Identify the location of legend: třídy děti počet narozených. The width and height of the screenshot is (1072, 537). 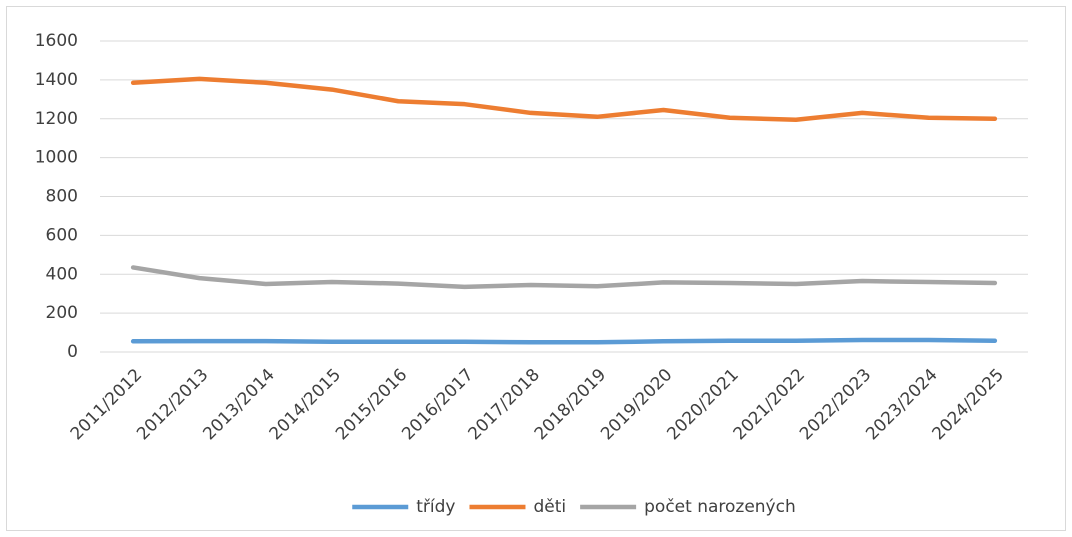
(574, 507).